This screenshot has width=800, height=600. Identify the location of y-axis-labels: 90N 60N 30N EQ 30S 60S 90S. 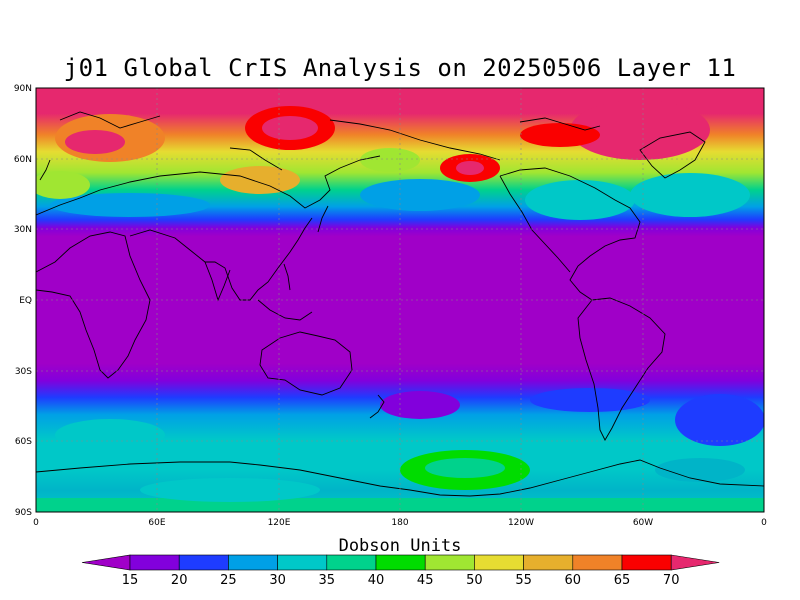
(23, 301).